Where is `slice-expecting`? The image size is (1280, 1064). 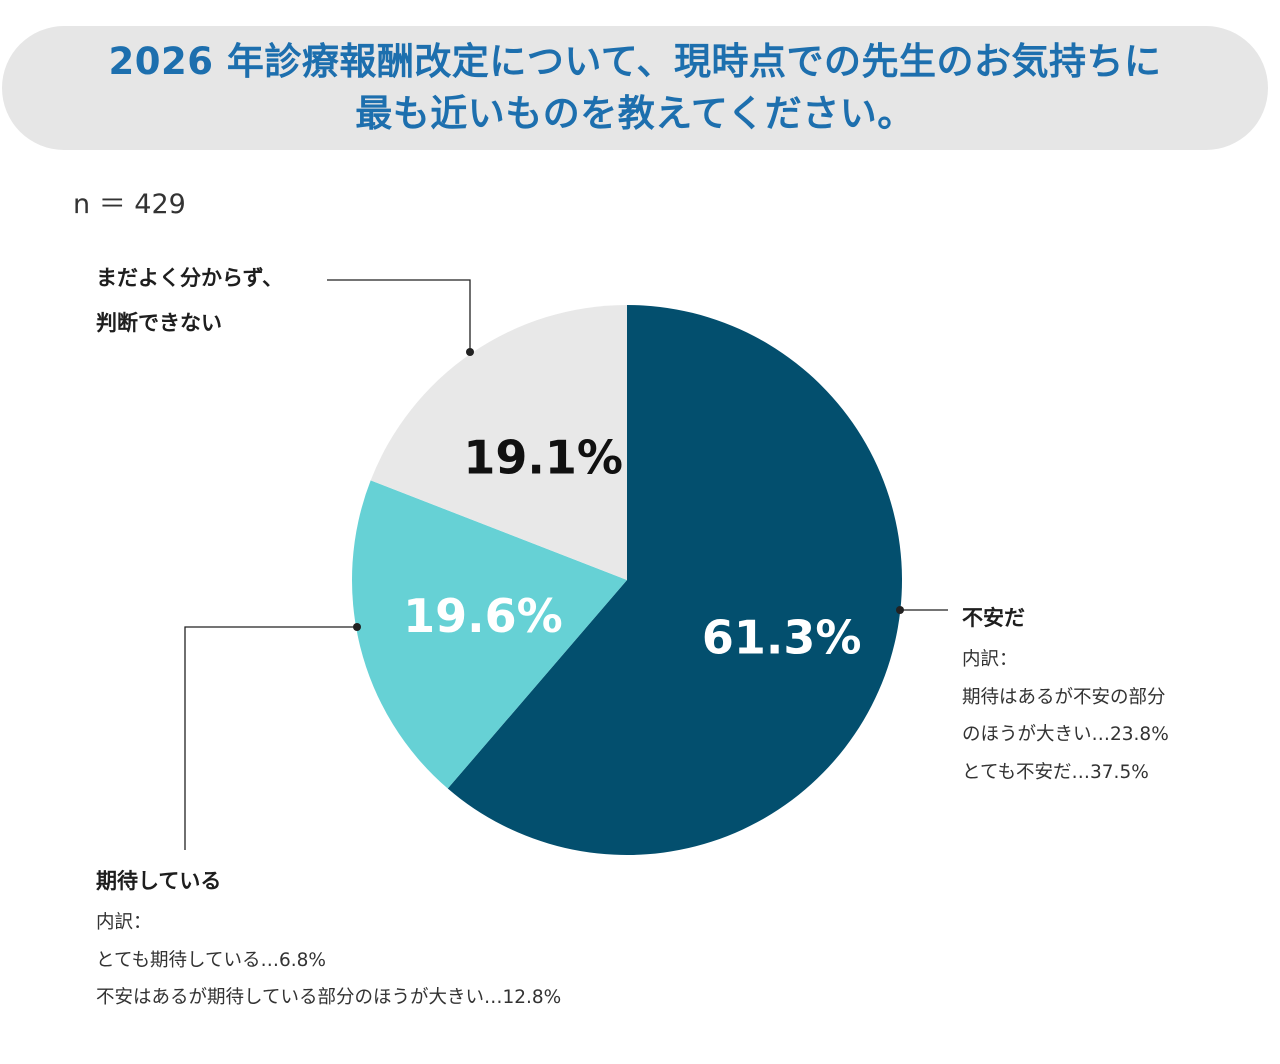 slice-expecting is located at coordinates (489, 634).